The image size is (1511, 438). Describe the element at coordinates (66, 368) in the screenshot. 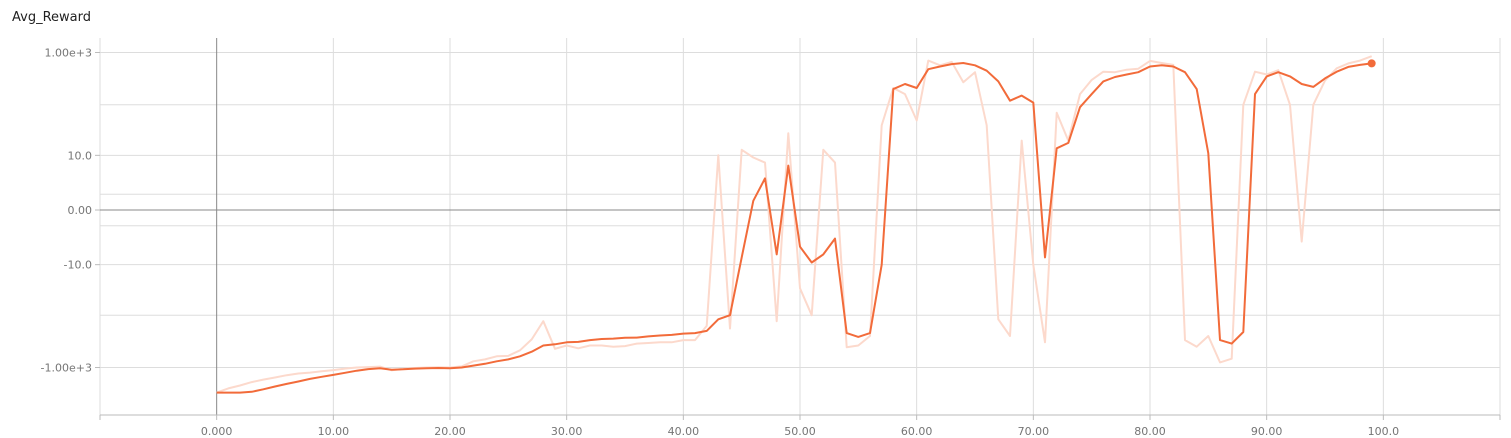

I see `y-tick-label: -1.00e+3` at that location.